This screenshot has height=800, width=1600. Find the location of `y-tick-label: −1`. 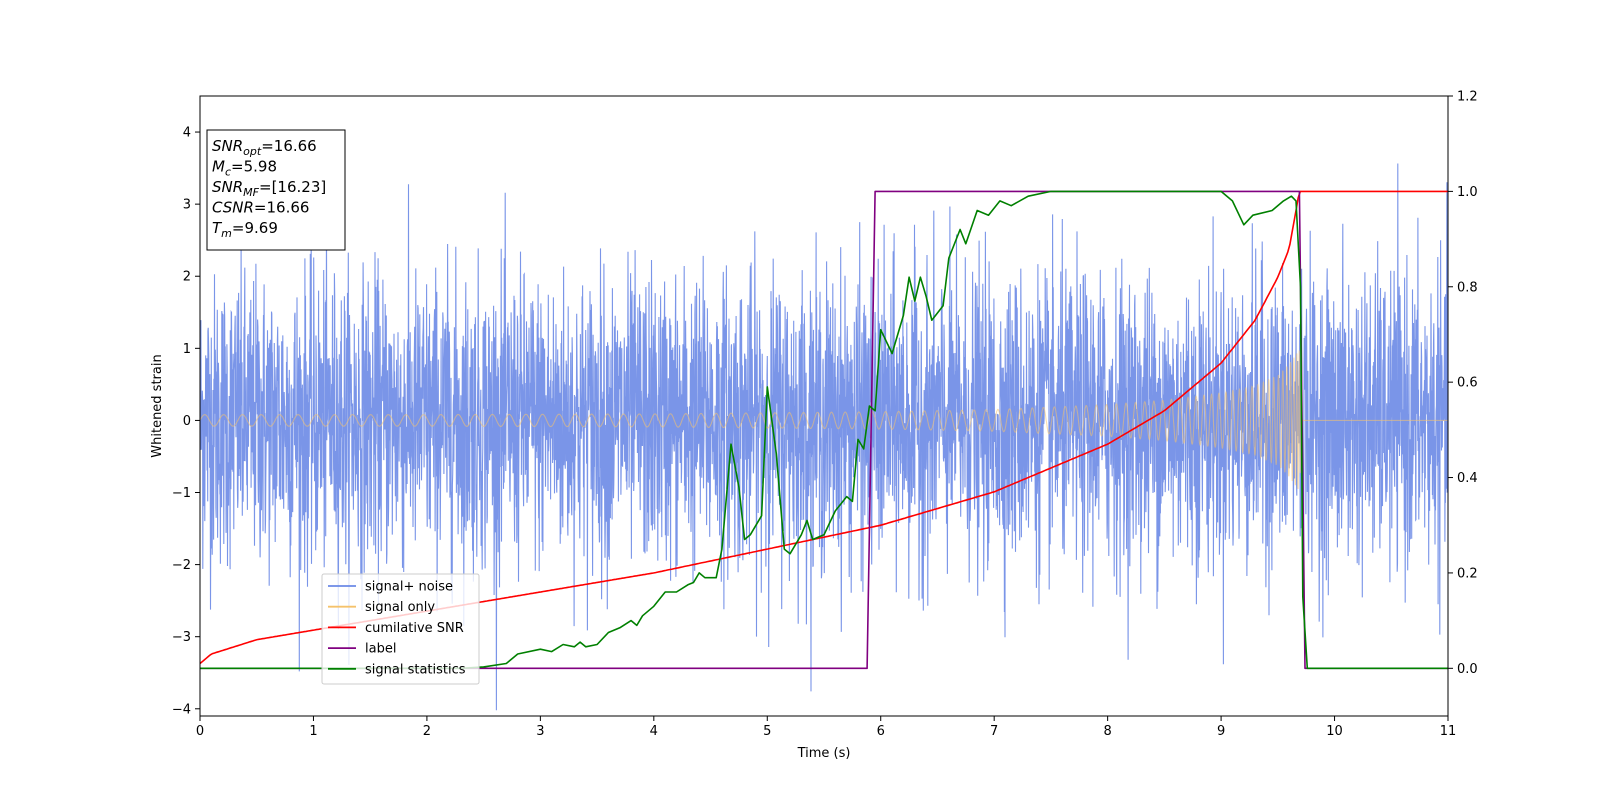

y-tick-label: −1 is located at coordinates (181, 493).